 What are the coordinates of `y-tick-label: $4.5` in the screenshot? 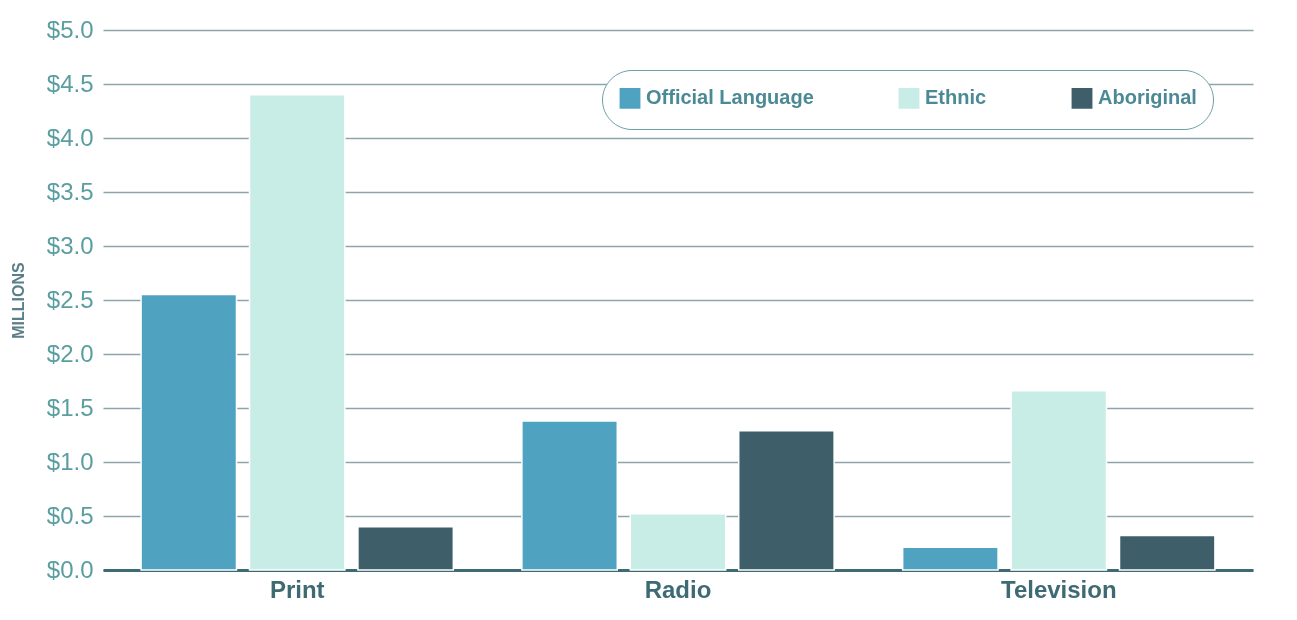 It's located at (70, 83).